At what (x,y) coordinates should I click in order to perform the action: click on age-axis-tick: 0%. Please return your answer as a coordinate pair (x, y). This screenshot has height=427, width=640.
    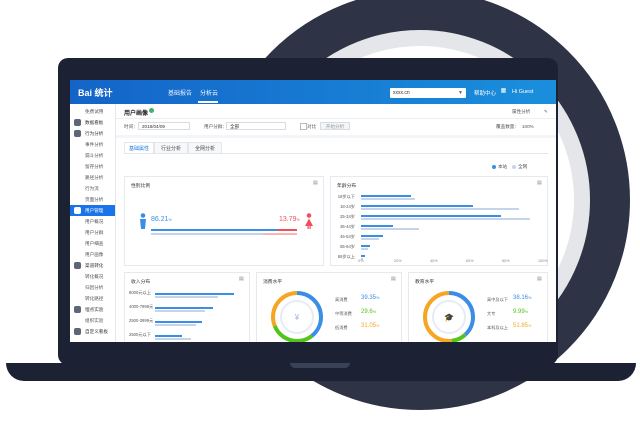
    Looking at the image, I should click on (361, 261).